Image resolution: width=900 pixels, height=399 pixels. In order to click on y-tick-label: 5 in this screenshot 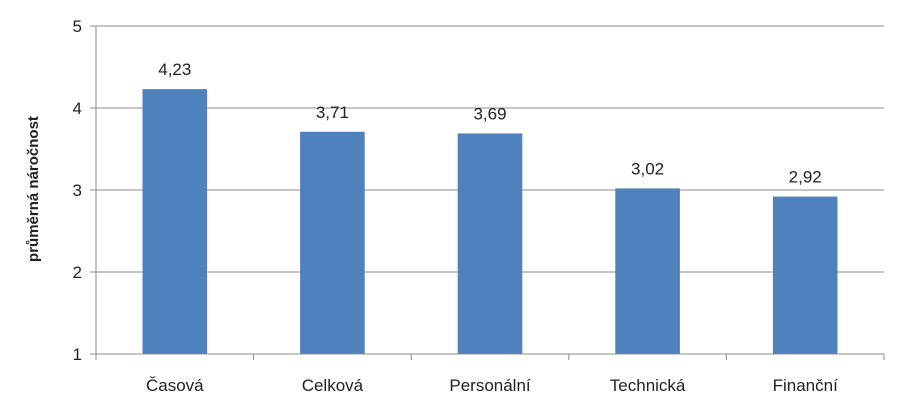, I will do `click(77, 26)`.